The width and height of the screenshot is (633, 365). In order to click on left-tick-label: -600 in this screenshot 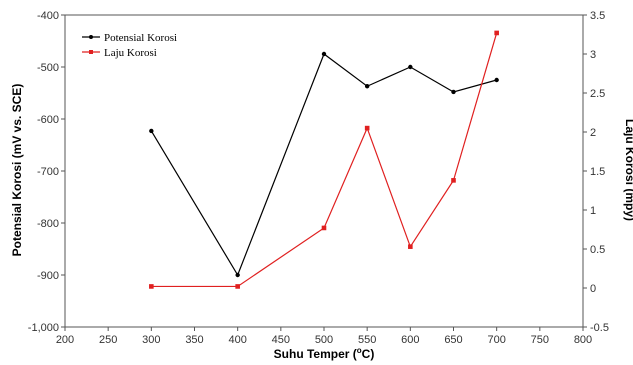, I will do `click(48, 120)`.